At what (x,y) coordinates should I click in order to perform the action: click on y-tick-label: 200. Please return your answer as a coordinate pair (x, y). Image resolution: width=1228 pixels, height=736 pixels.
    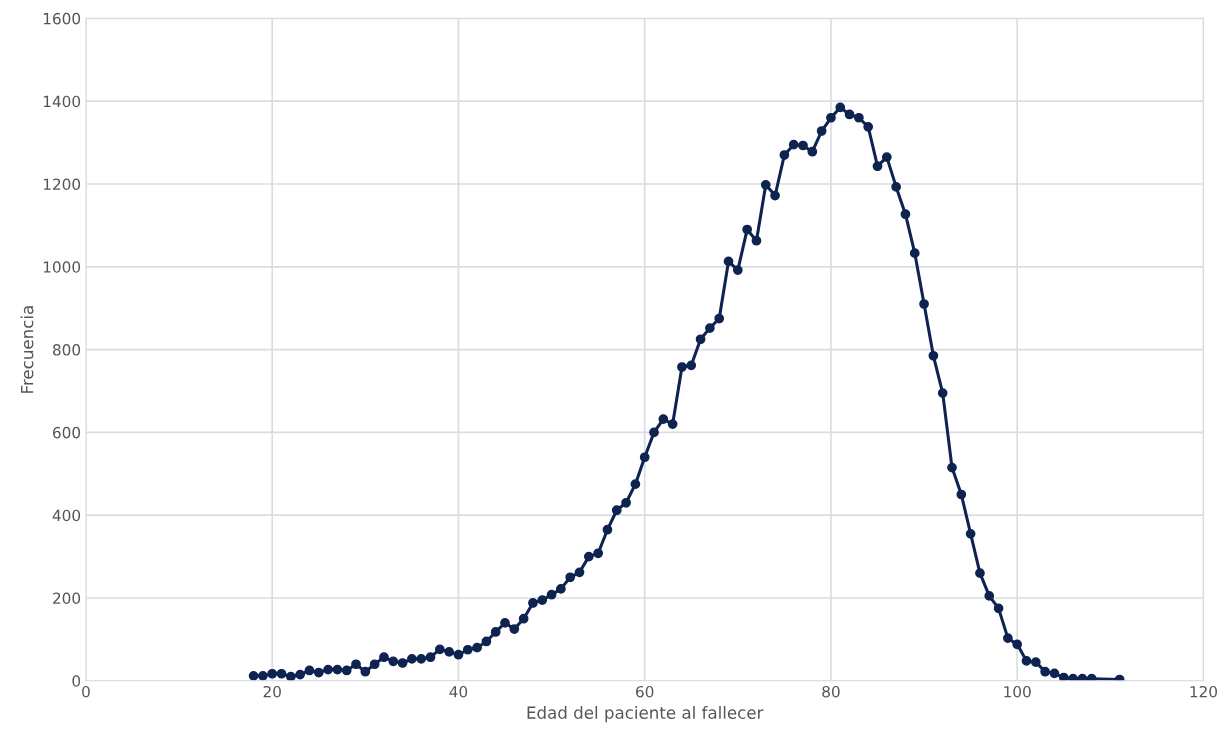
    Looking at the image, I should click on (67, 598).